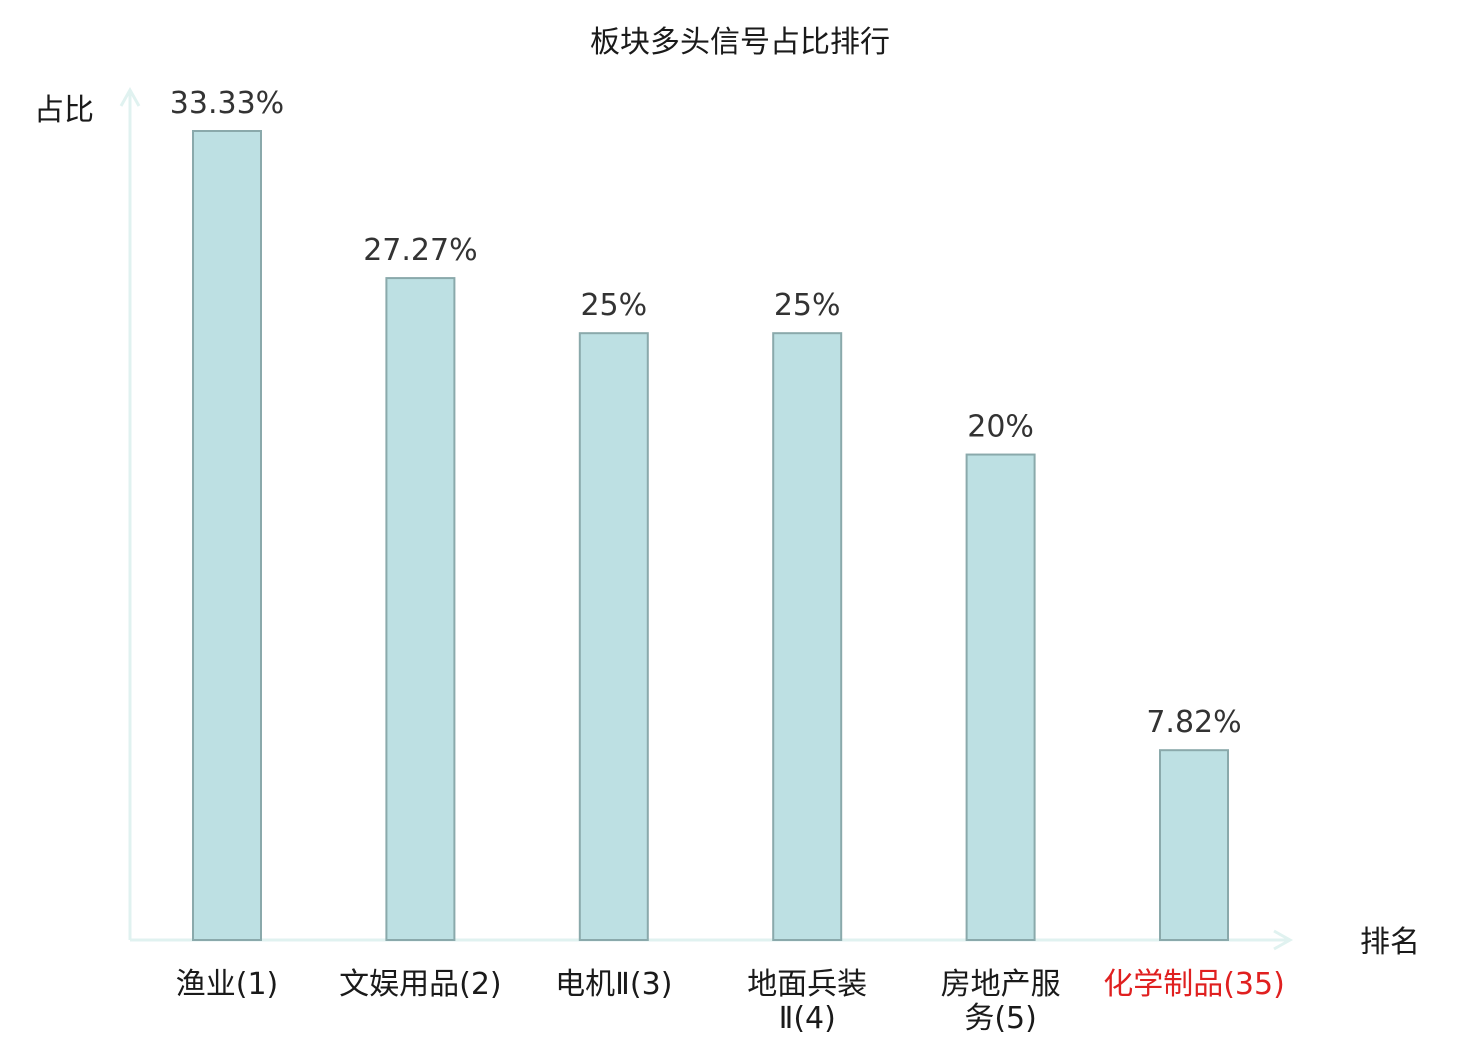 The width and height of the screenshot is (1480, 1040). I want to click on x-tick-label: 文娱用品(2), so click(420, 984).